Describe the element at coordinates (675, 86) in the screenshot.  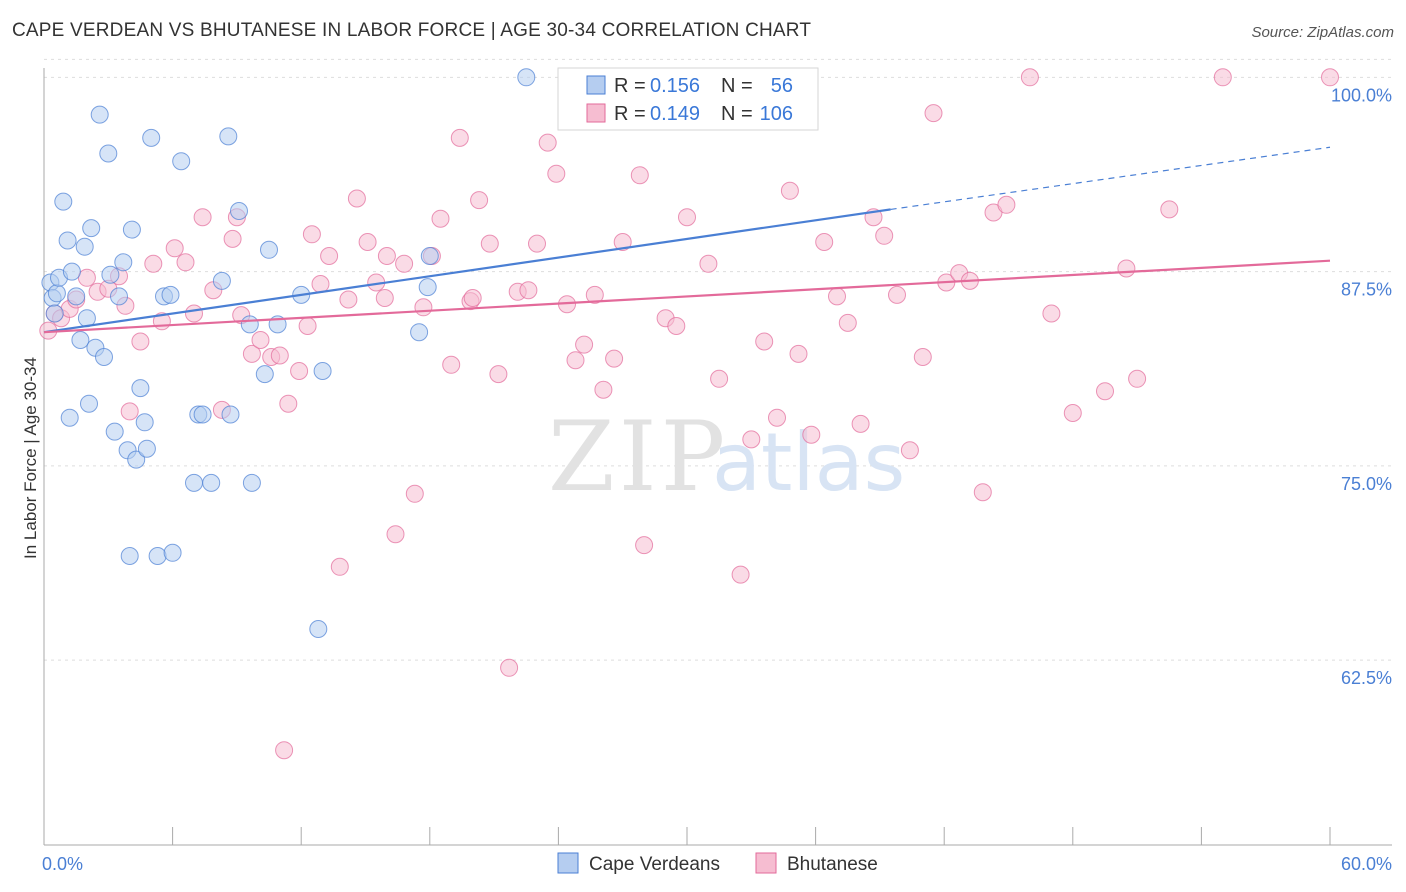
I see `legend-r-value-1: 0.156` at that location.